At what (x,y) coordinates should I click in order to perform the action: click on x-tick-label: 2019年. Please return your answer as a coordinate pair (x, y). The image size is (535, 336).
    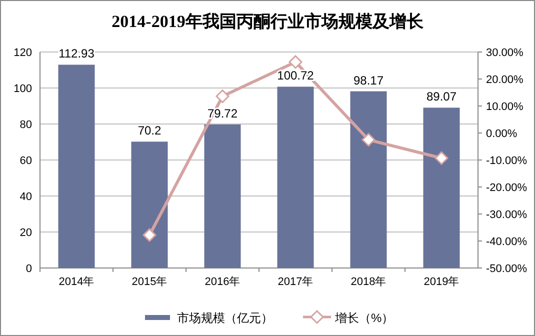
    Looking at the image, I should click on (442, 282).